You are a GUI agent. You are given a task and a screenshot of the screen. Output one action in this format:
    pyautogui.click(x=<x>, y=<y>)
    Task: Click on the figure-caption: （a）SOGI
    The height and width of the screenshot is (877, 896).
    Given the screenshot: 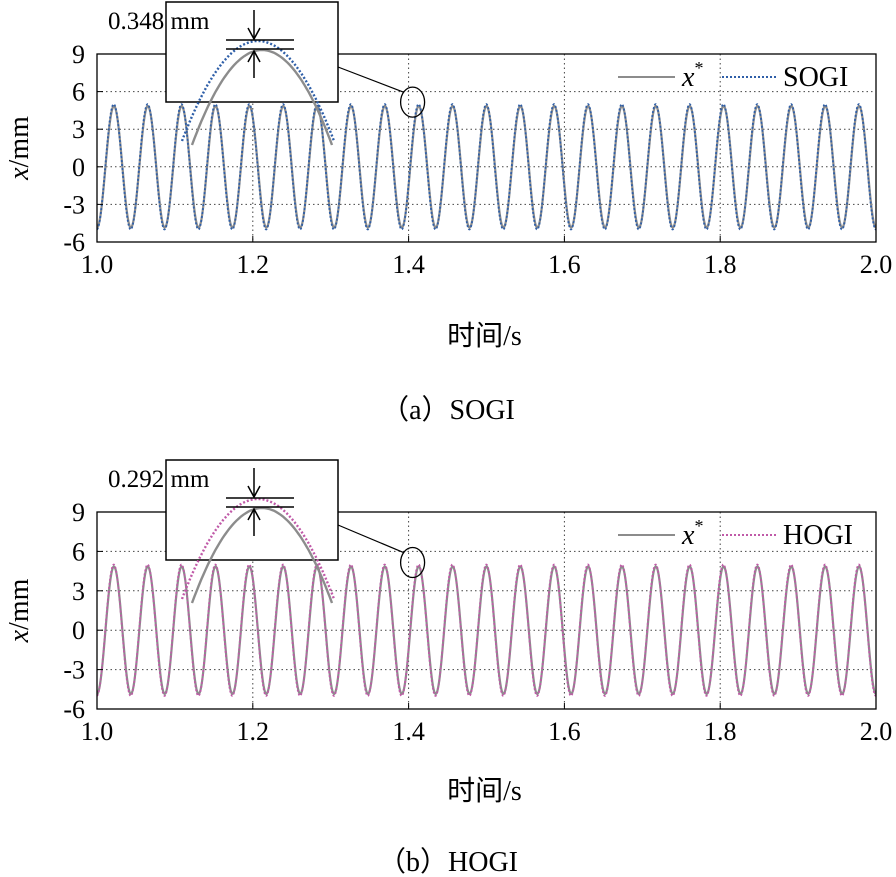 What is the action you would take?
    pyautogui.click(x=448, y=410)
    